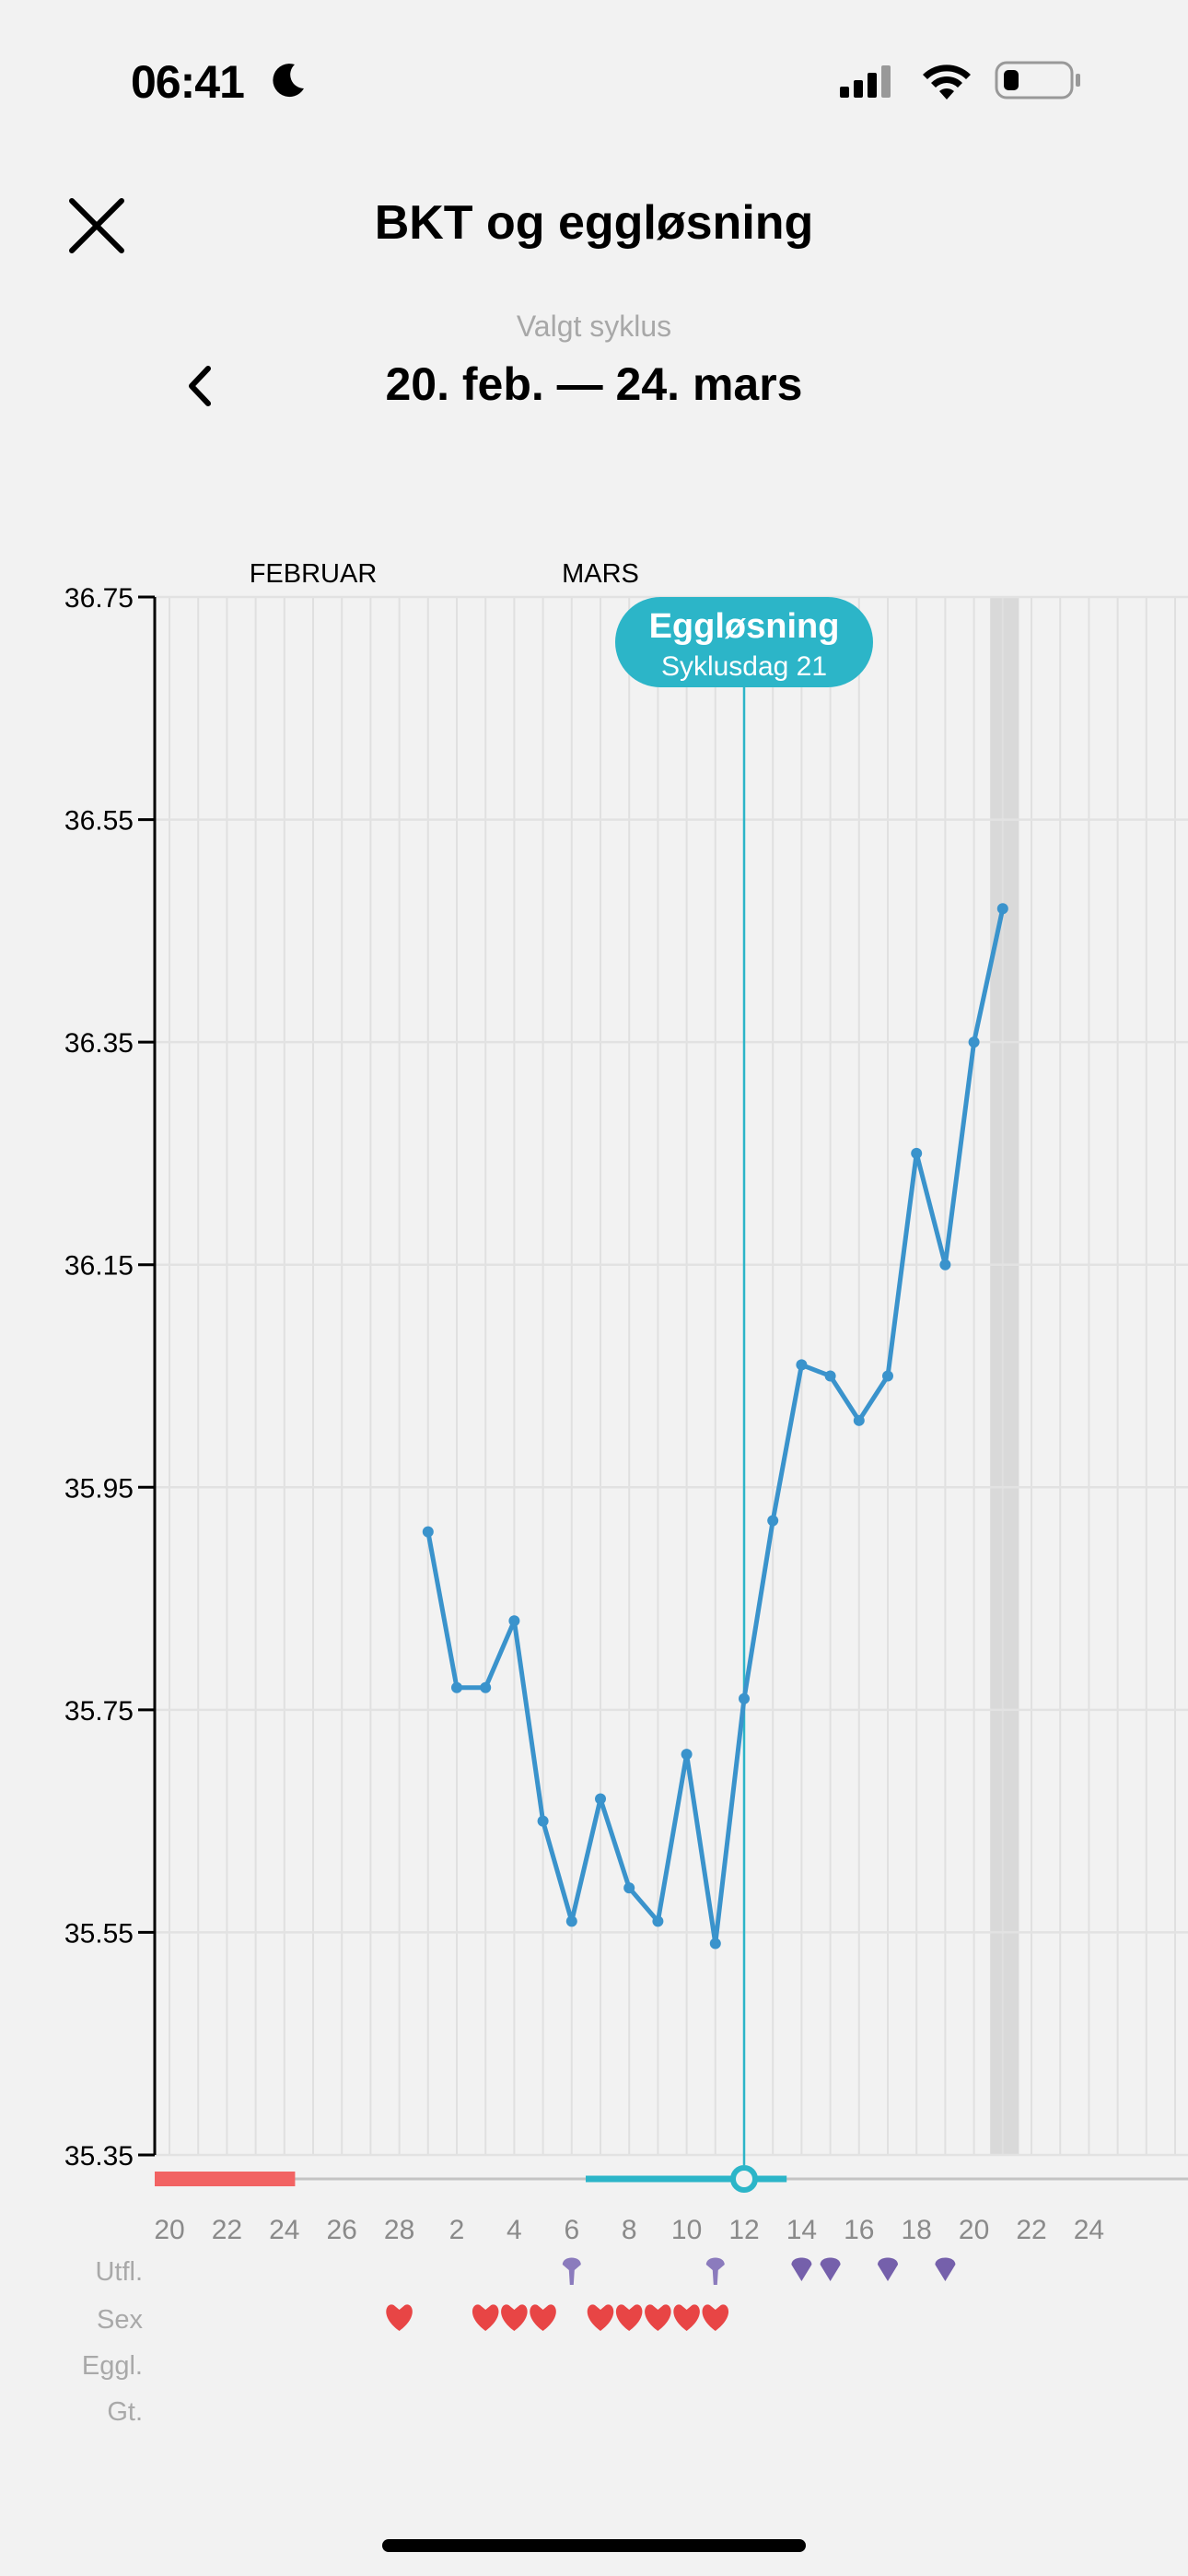 The image size is (1188, 2576). Describe the element at coordinates (744, 667) in the screenshot. I see `ovulation-subtitle: Syklusdag 21` at that location.